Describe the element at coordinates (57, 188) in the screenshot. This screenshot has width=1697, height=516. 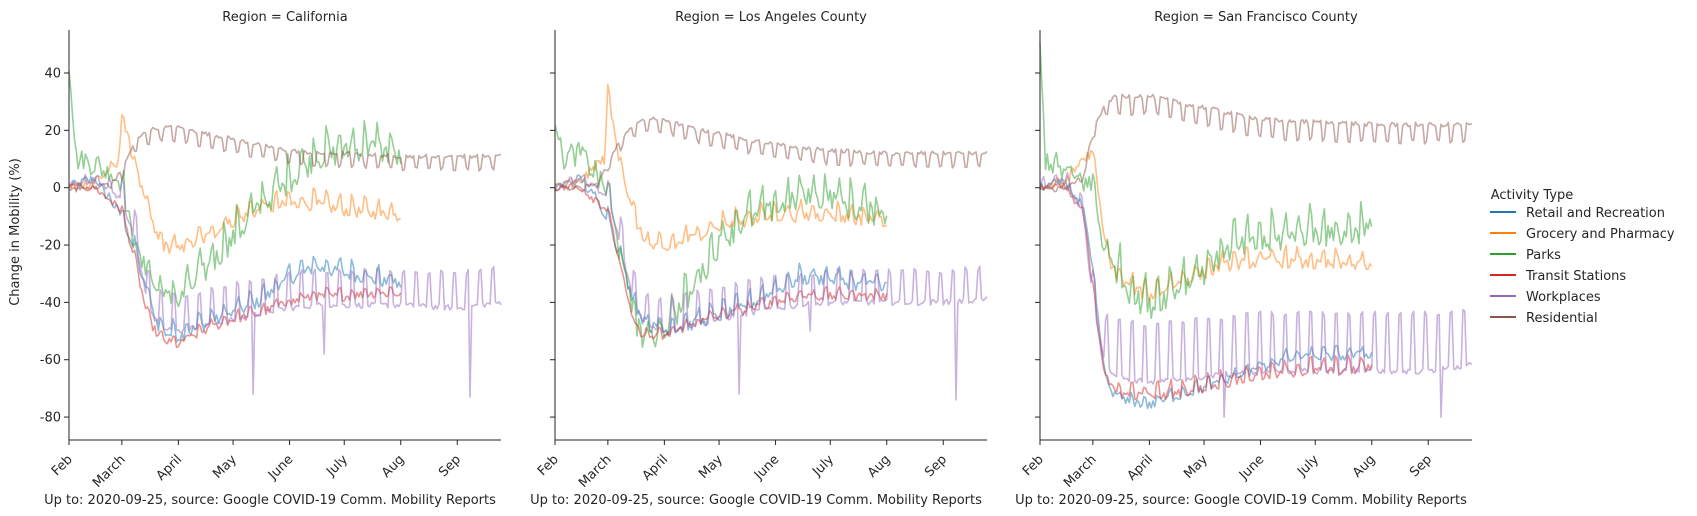
I see `y-tick-label: 0` at that location.